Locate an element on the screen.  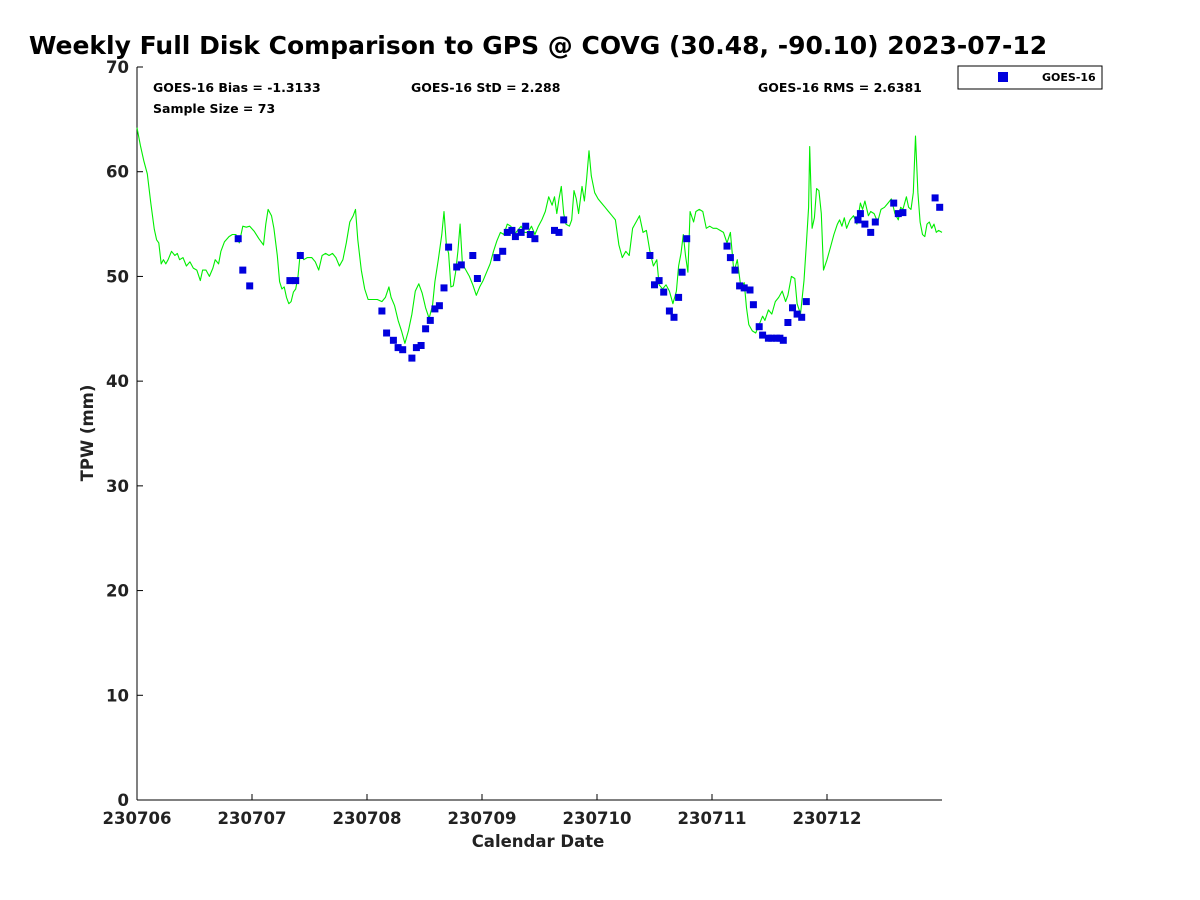
y-tick-label: 70 is located at coordinates (117, 67).